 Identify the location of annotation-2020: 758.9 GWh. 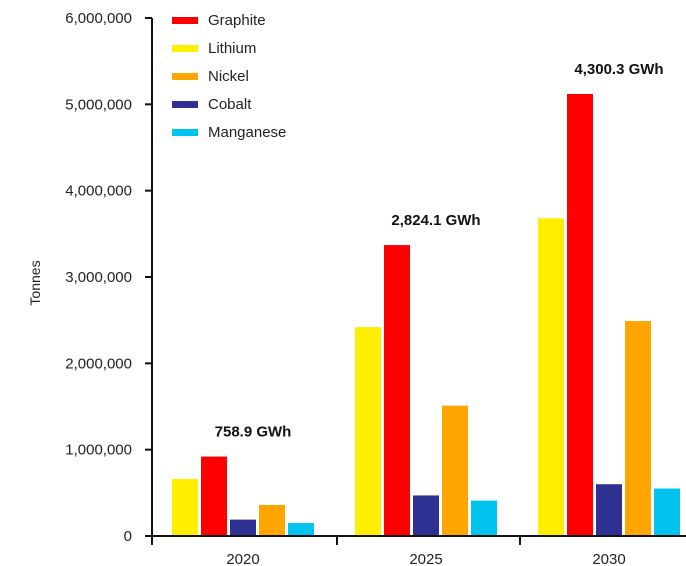
(253, 432).